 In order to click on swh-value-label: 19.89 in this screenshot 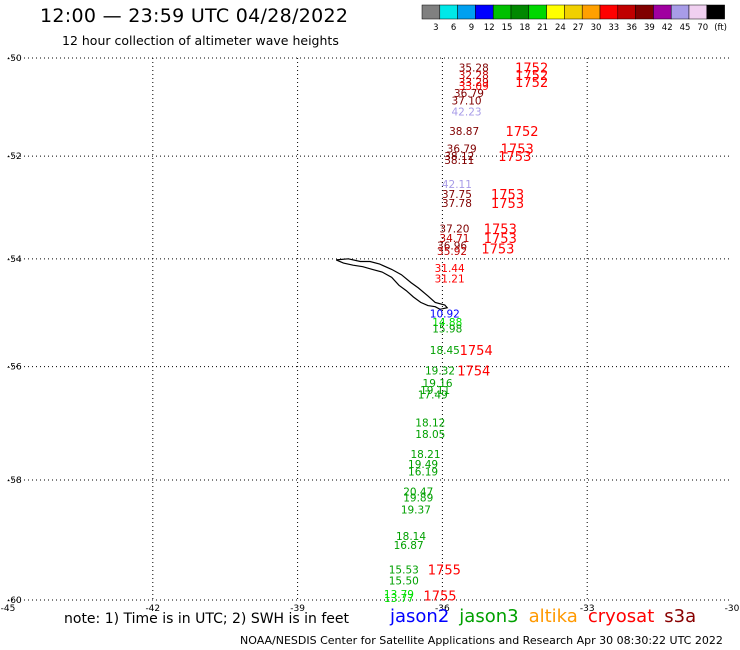, I will do `click(418, 499)`.